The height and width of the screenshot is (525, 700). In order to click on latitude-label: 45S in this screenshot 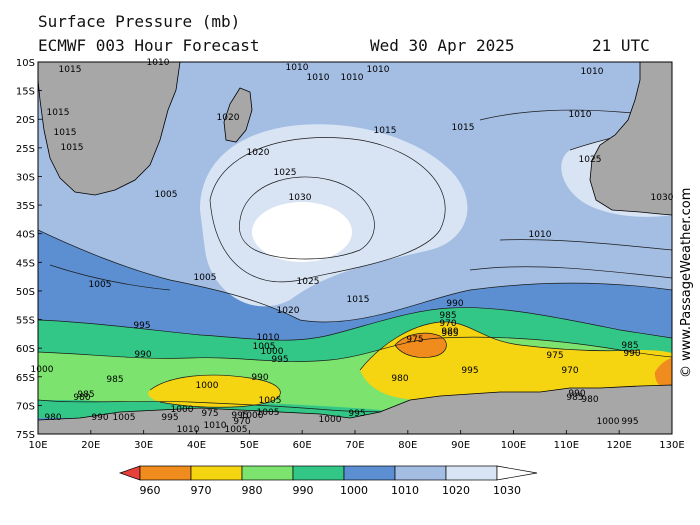, I will do `click(25, 263)`.